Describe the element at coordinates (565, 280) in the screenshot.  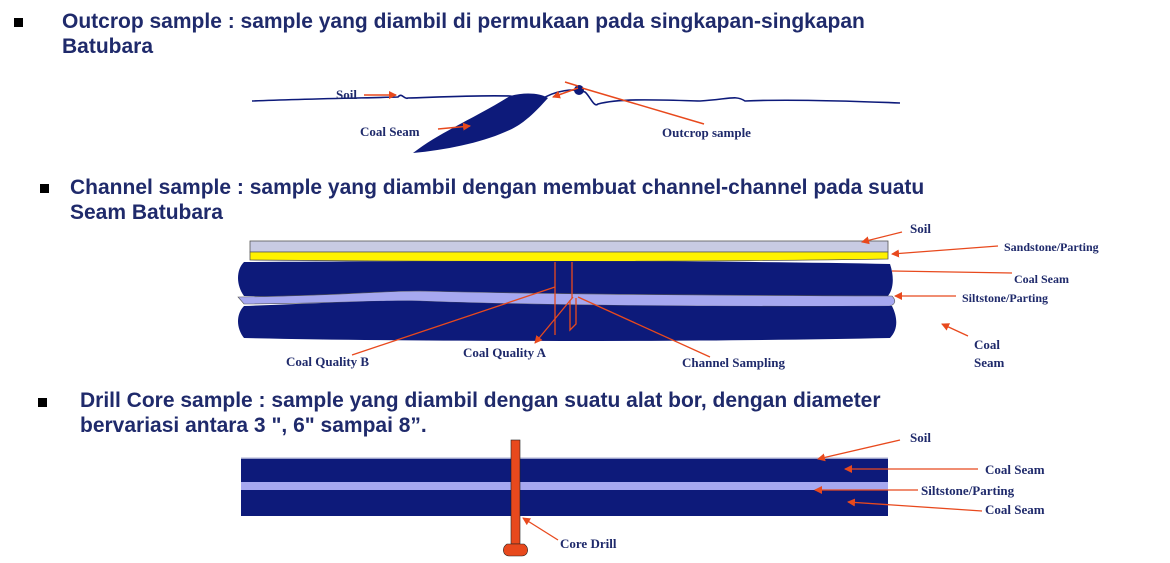
I see `channel-upper-coal-seam` at that location.